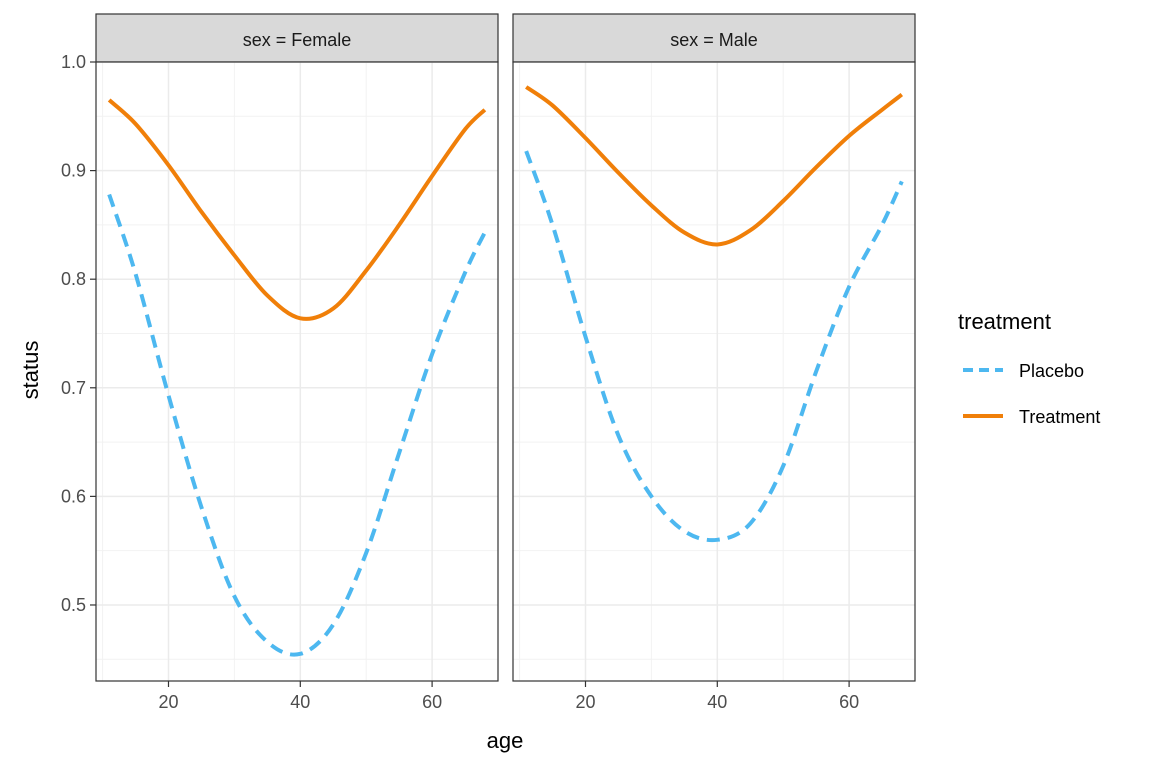 The height and width of the screenshot is (768, 1152). I want to click on x-axis-title: age, so click(505, 740).